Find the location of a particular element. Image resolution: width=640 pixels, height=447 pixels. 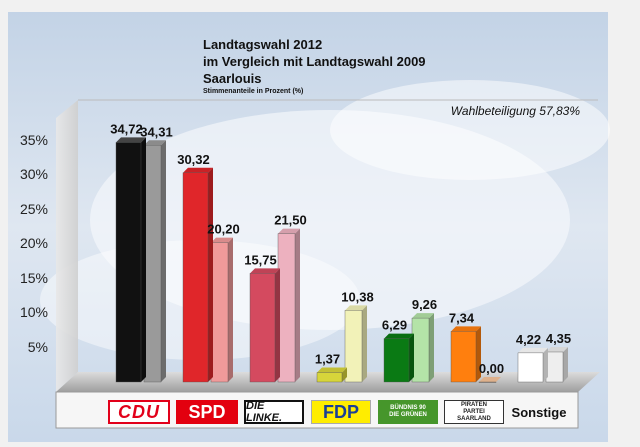

spd-logo-text: SPD is located at coordinates (207, 411).